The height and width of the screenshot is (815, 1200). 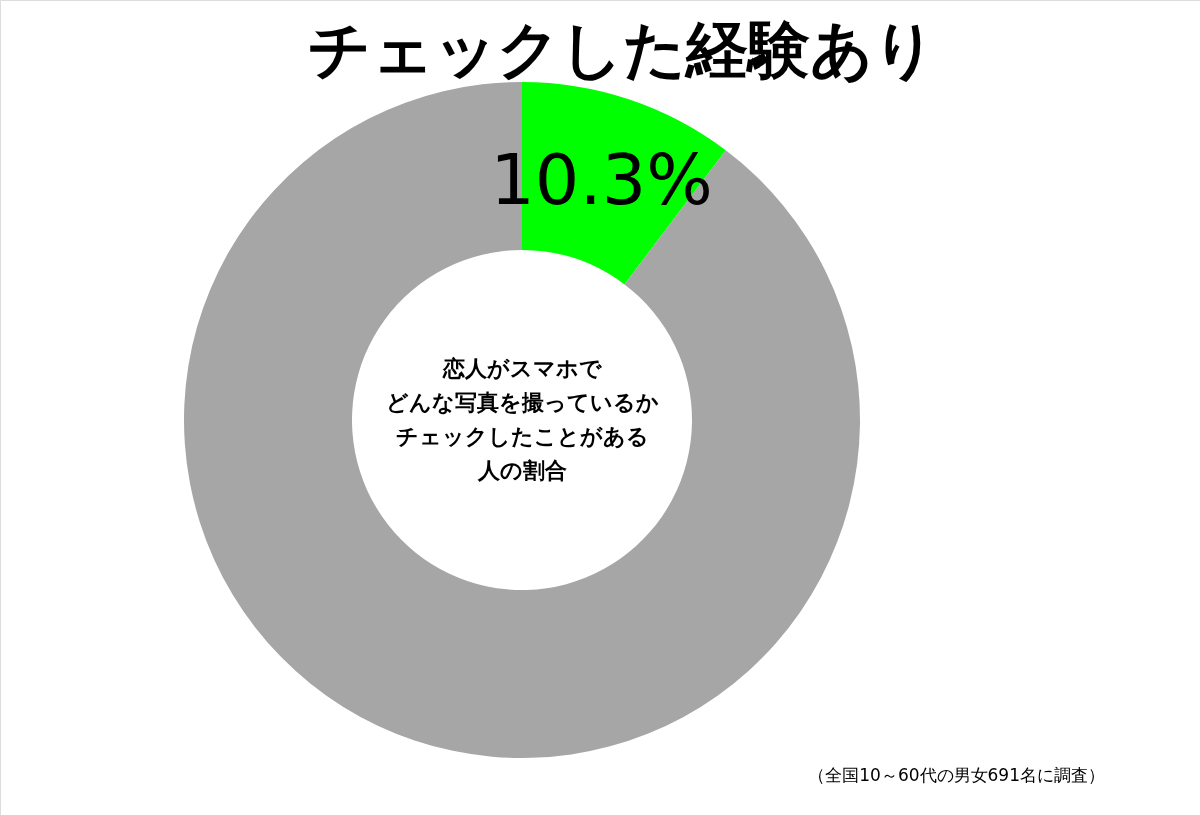 I want to click on text: （全国10～60代の男女691名に調査）, so click(x=956, y=775).